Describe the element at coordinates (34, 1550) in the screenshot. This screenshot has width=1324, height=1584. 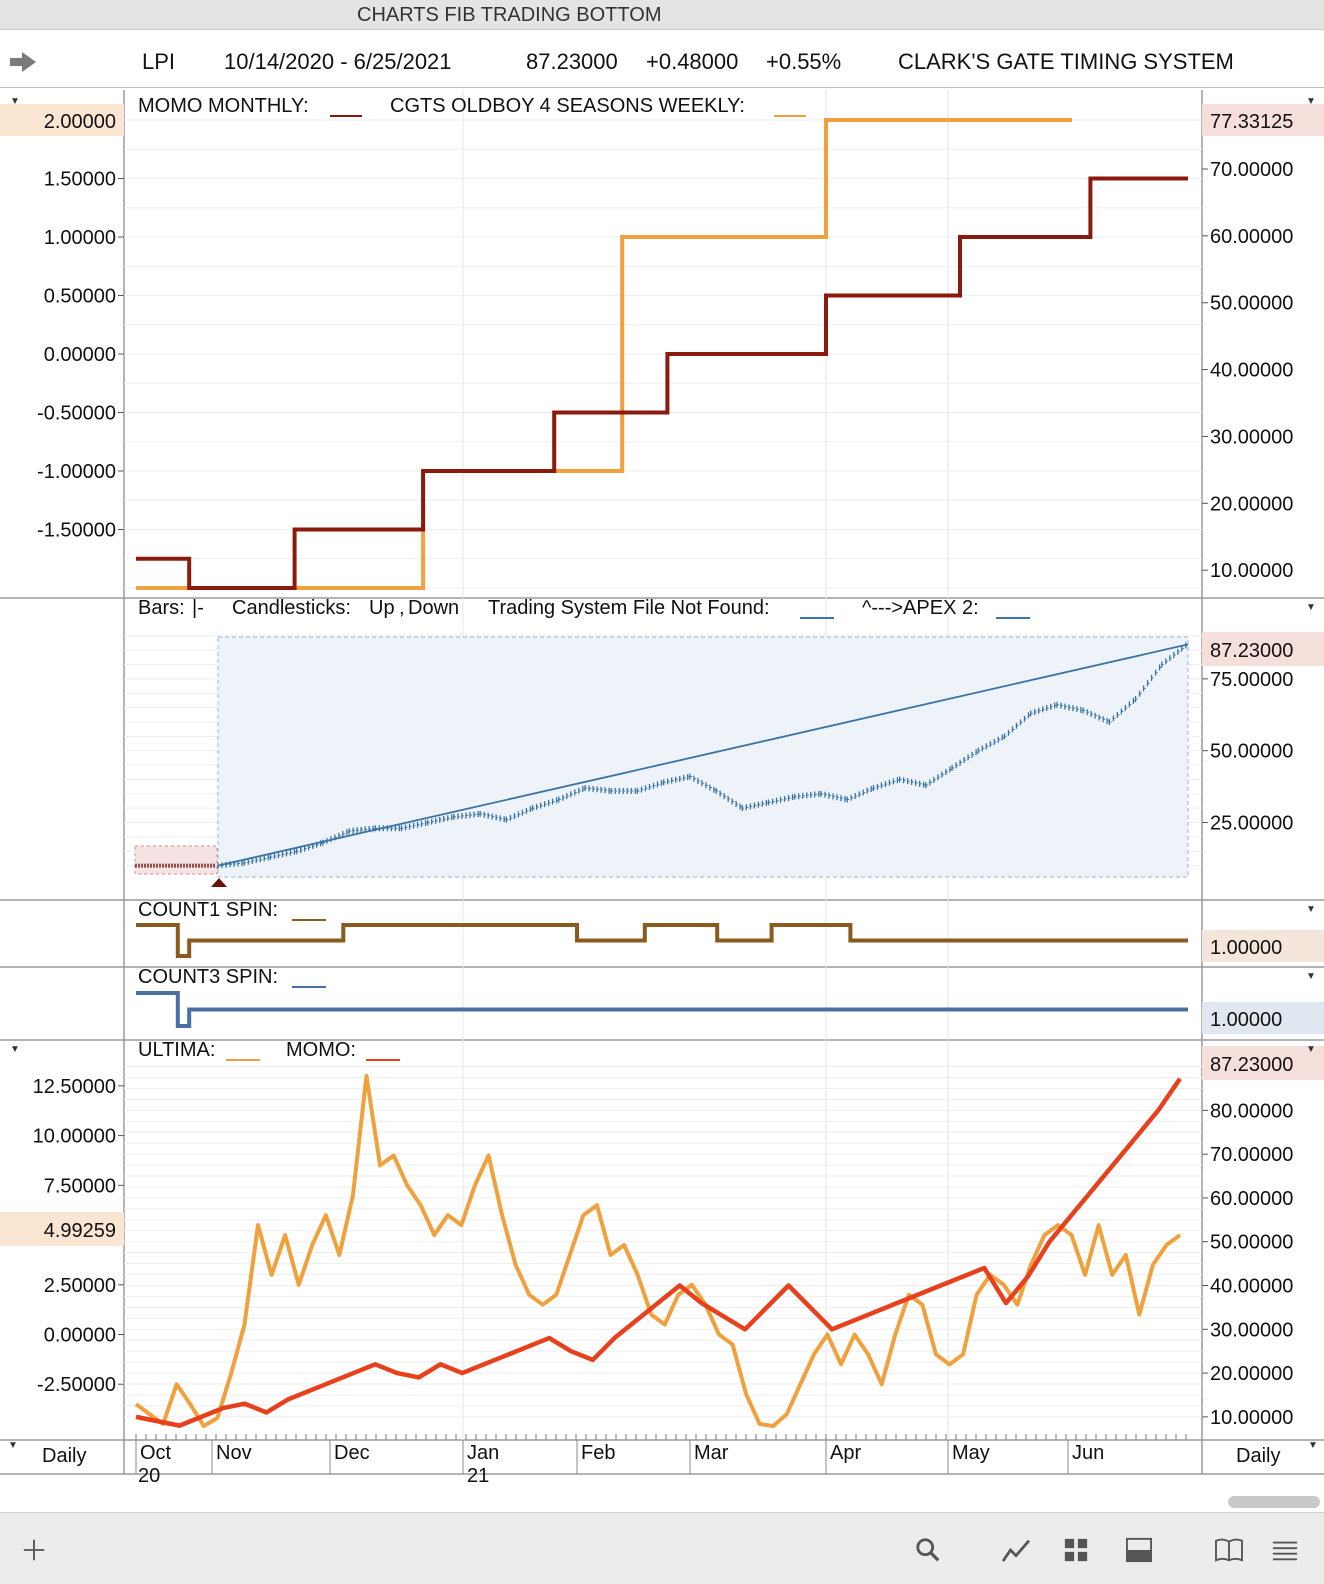
I see `add-icon` at that location.